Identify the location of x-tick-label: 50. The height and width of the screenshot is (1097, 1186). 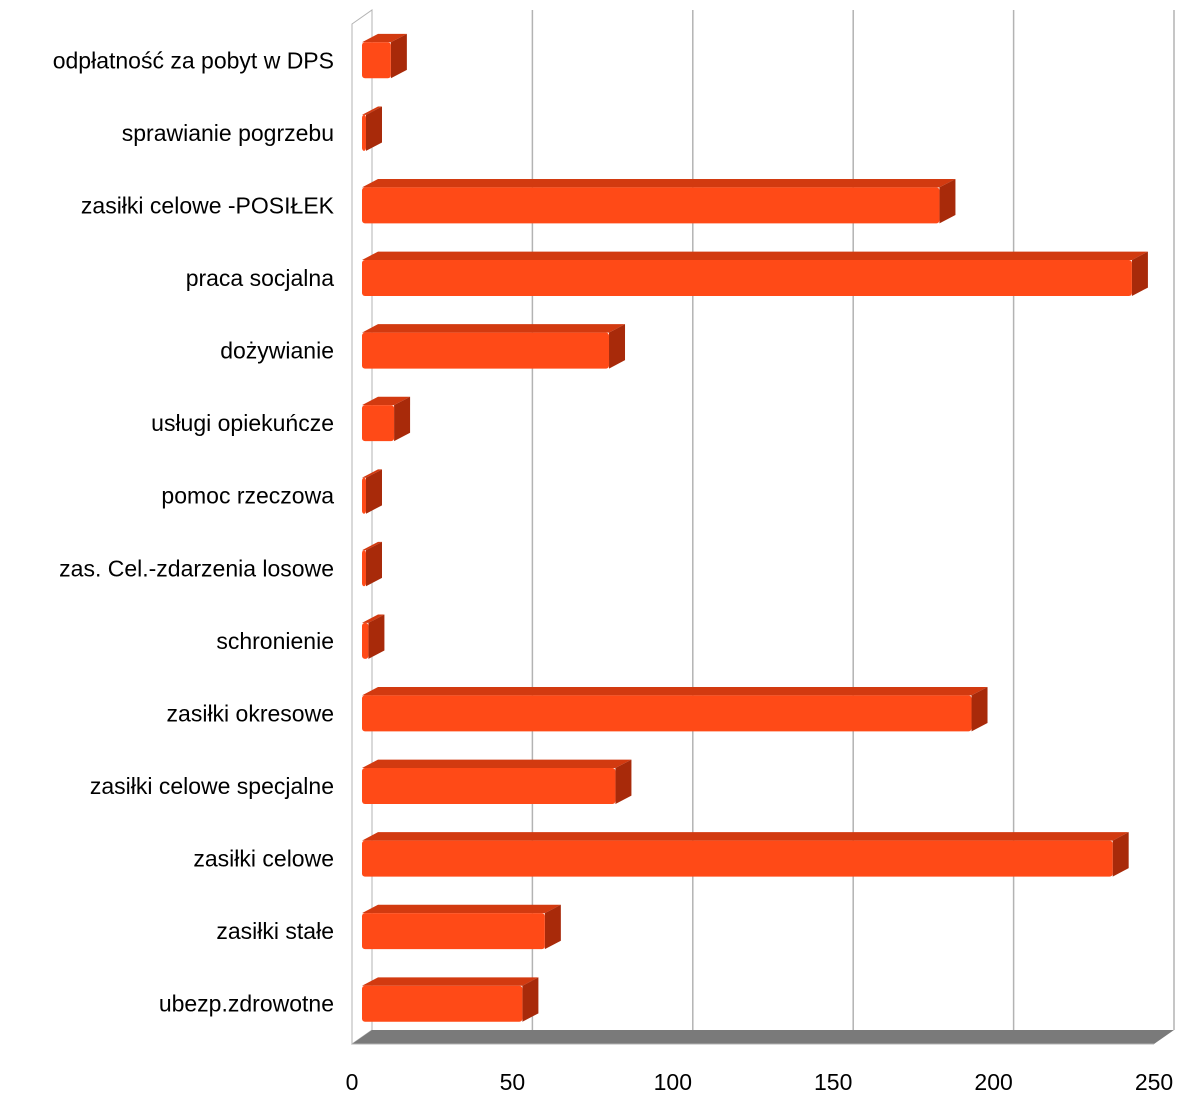
(513, 1082).